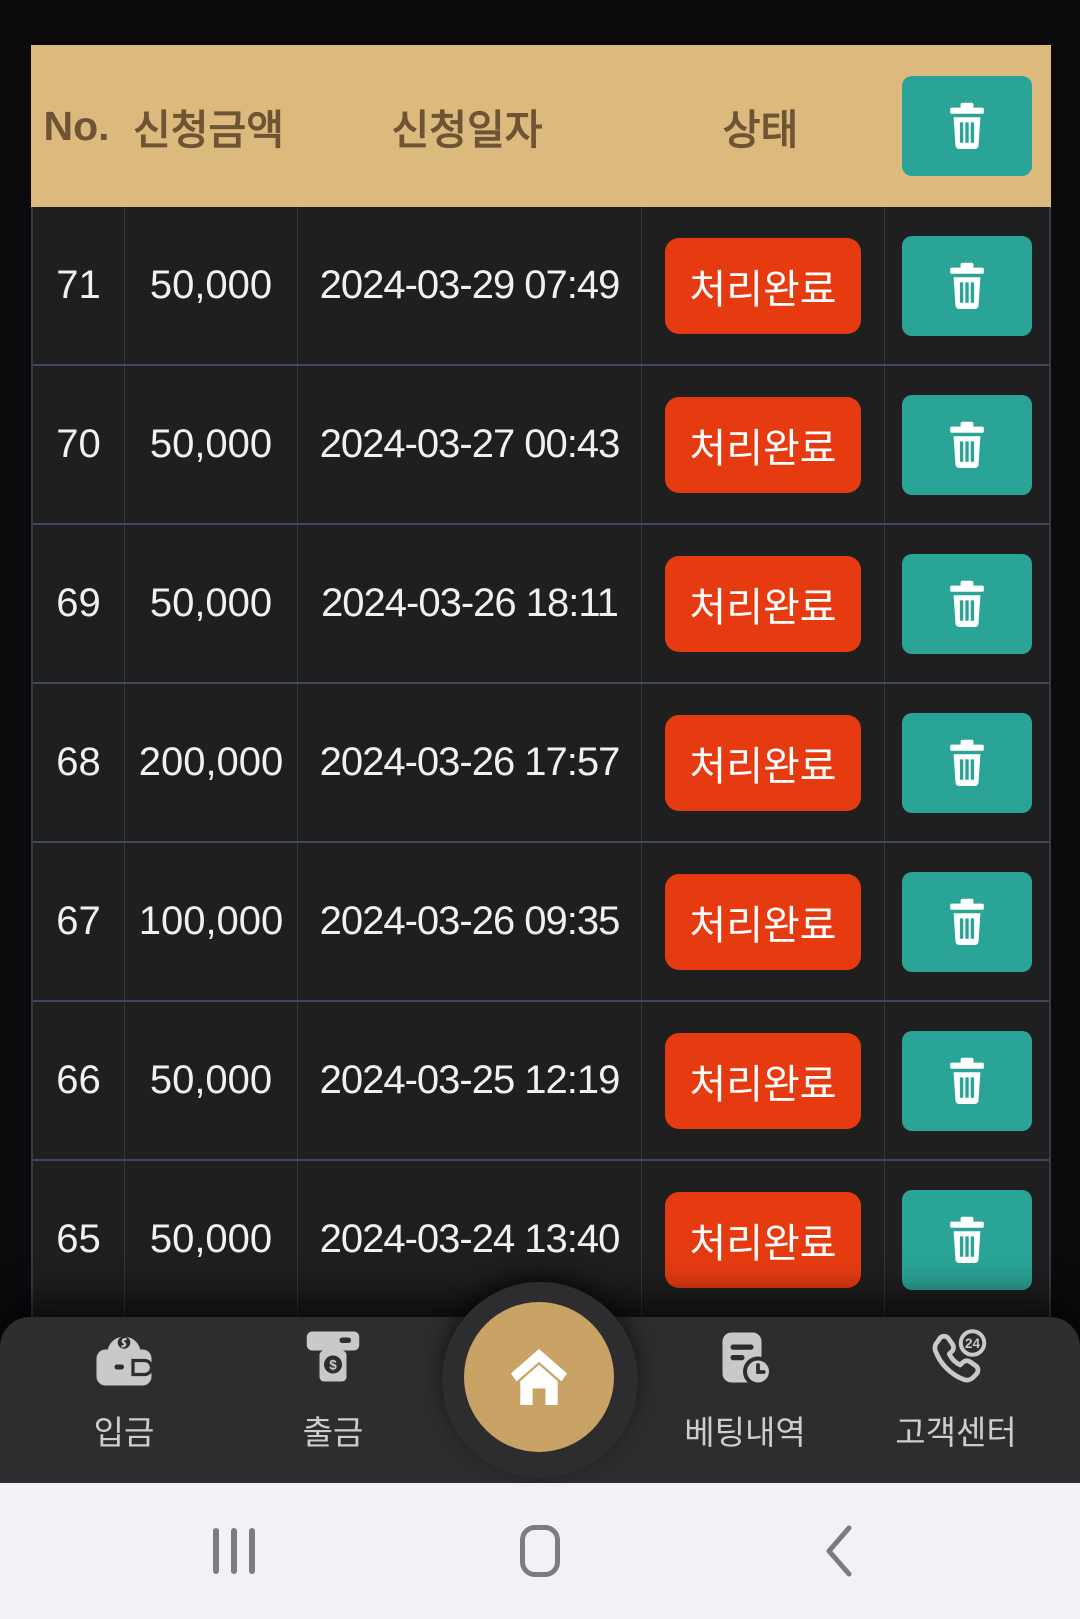  I want to click on home-icon, so click(539, 1377).